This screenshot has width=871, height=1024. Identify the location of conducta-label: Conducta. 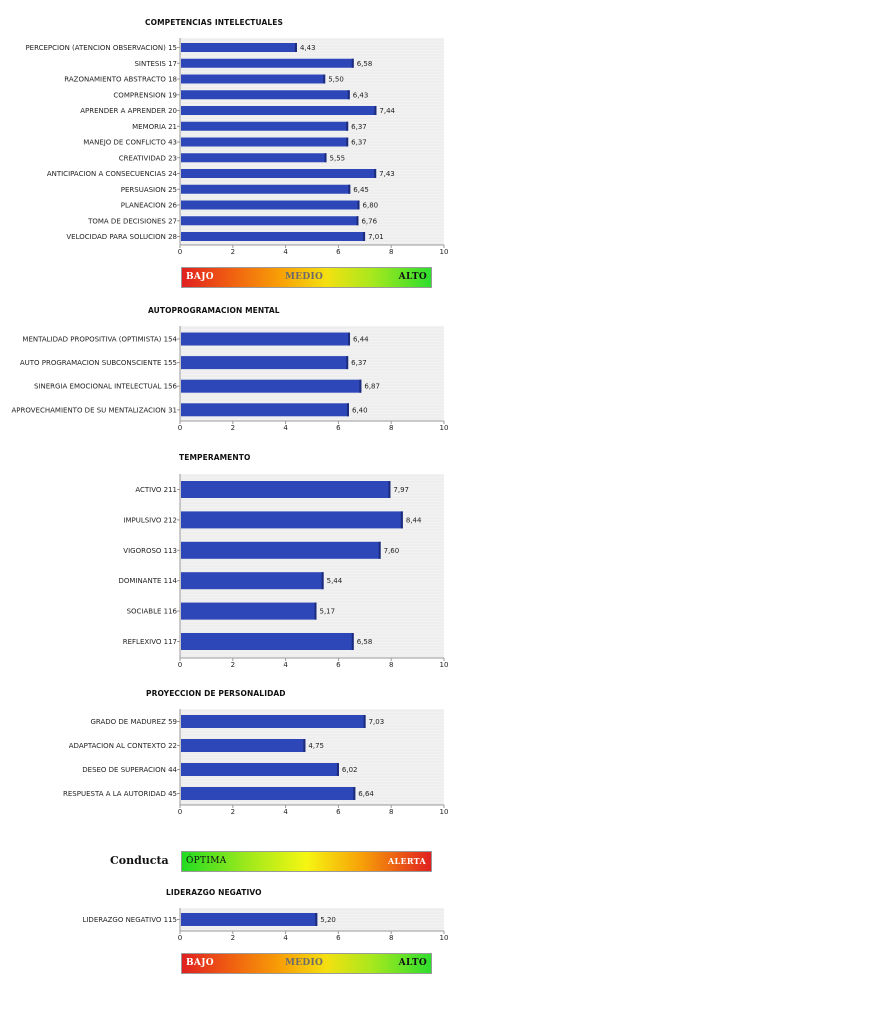
(139, 860).